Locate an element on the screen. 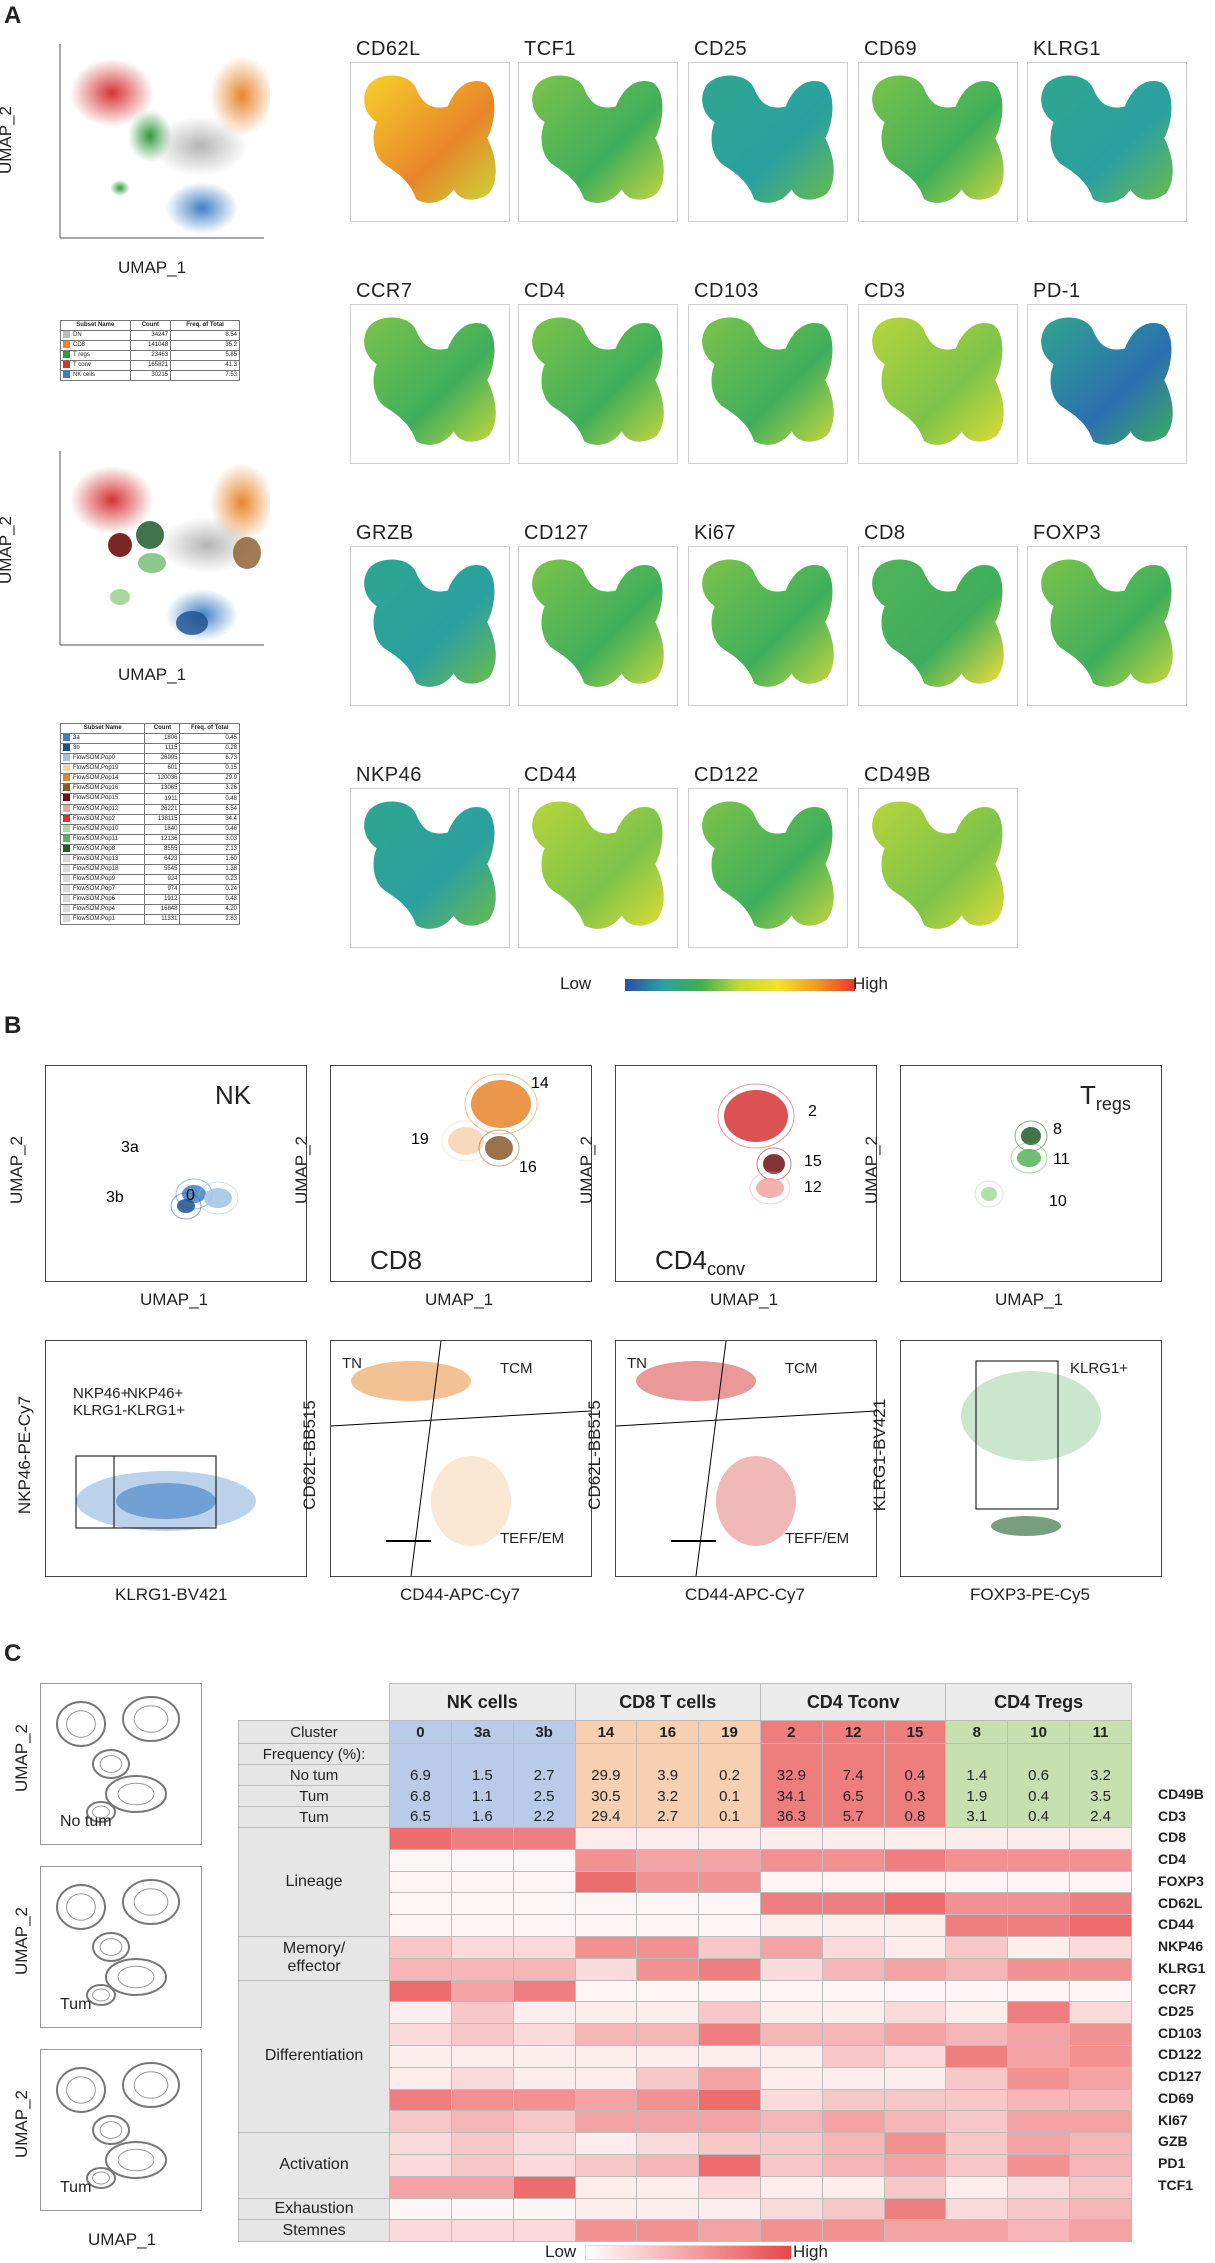  subset-row: FlowSOM.Pop15 1911 0.48 is located at coordinates (149, 799).